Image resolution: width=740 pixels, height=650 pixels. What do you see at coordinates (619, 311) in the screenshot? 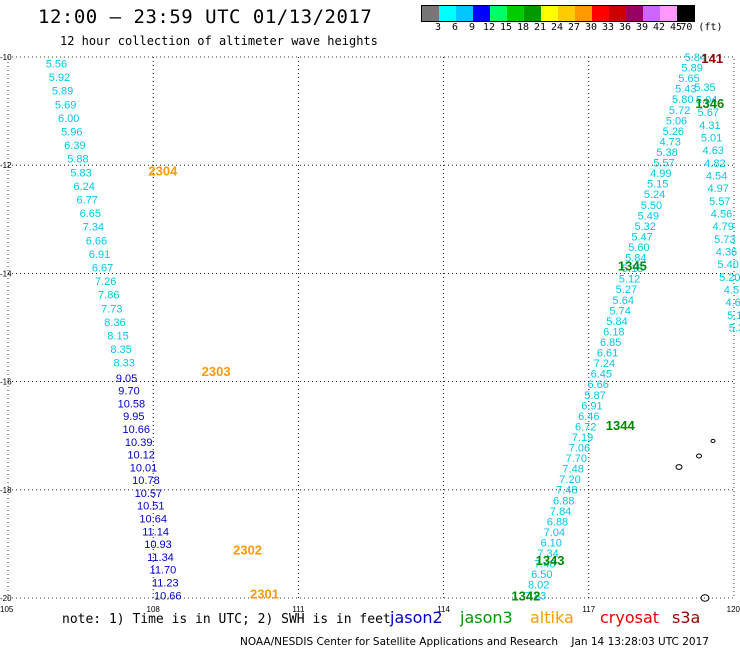
I see `wave-height-value: 5.74` at bounding box center [619, 311].